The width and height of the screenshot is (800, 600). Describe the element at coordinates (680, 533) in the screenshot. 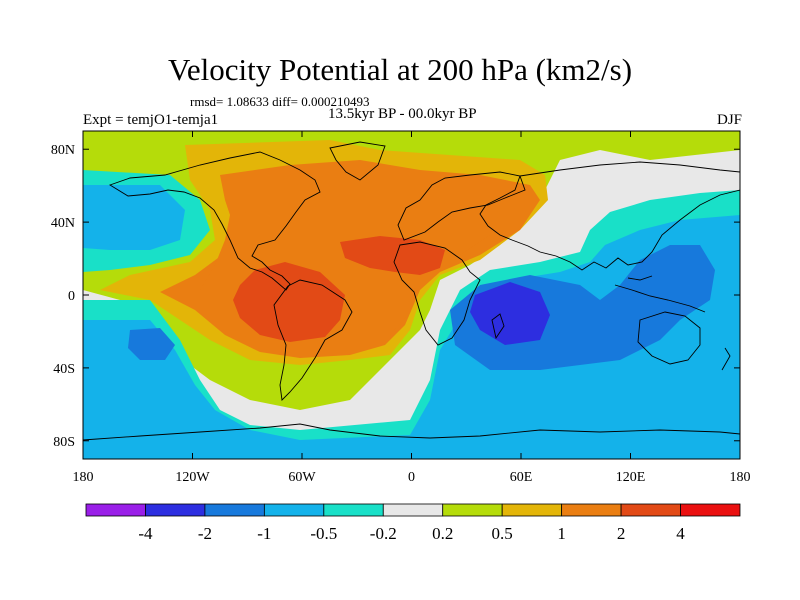

I see `colorbar-label: 4` at that location.